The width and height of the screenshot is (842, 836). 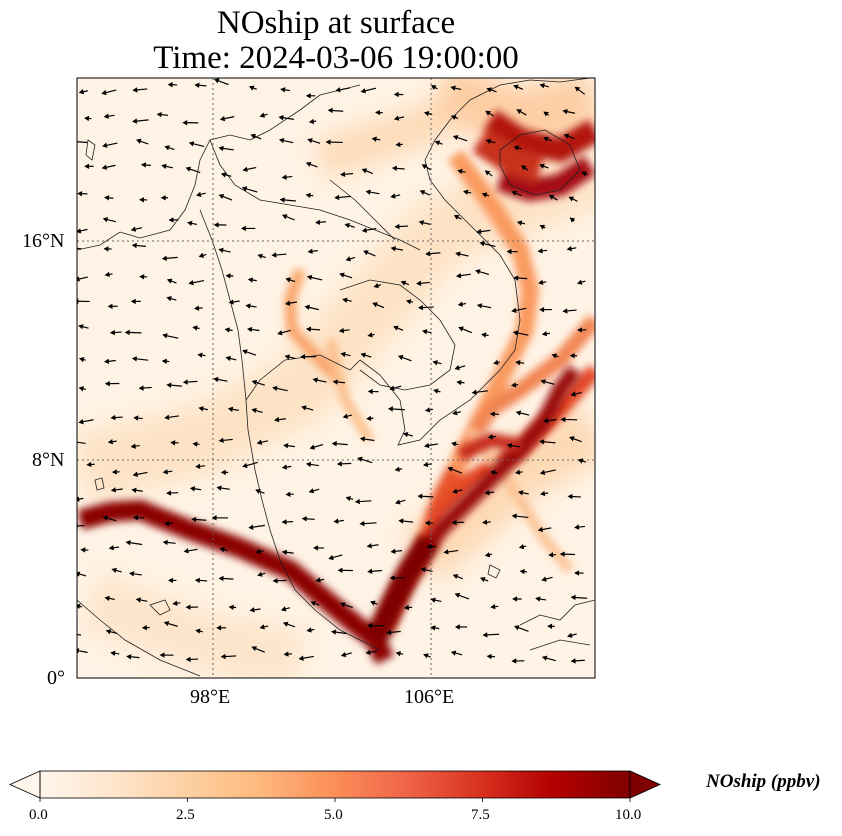 What do you see at coordinates (81, 443) in the screenshot?
I see `wind-arrow` at bounding box center [81, 443].